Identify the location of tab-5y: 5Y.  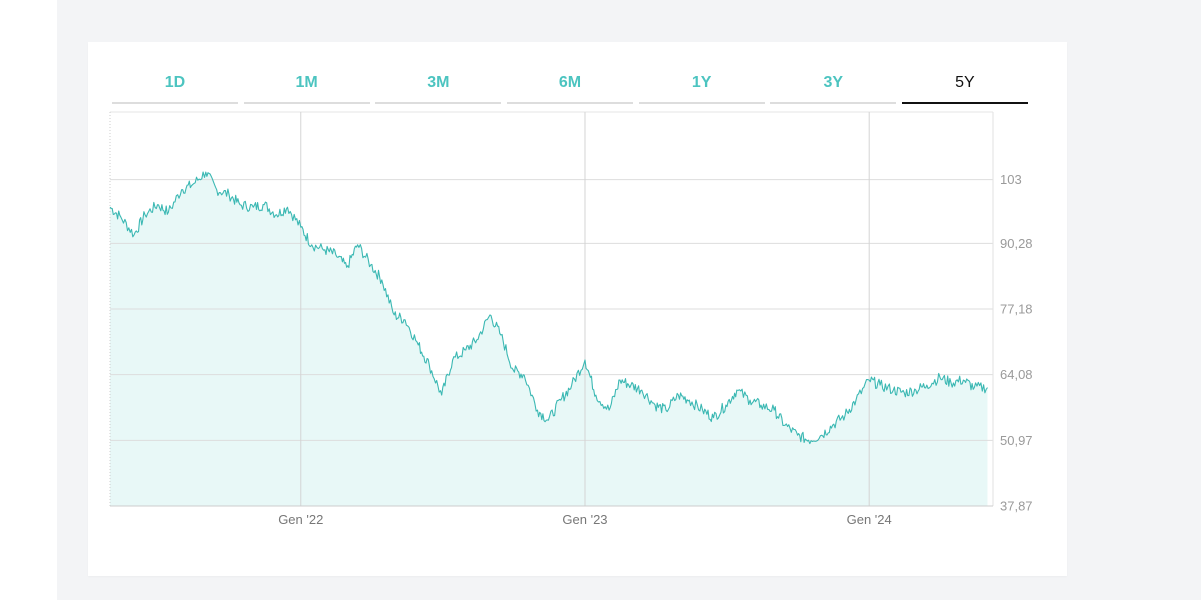
(964, 84).